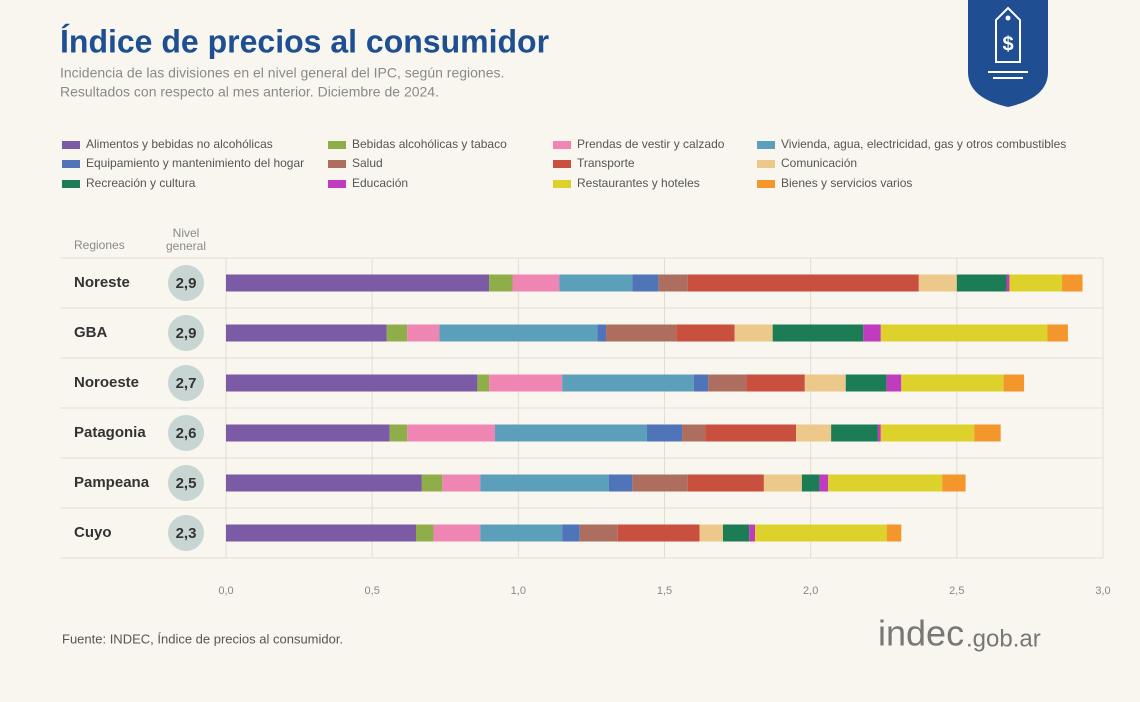  I want to click on brand: indec, so click(921, 633).